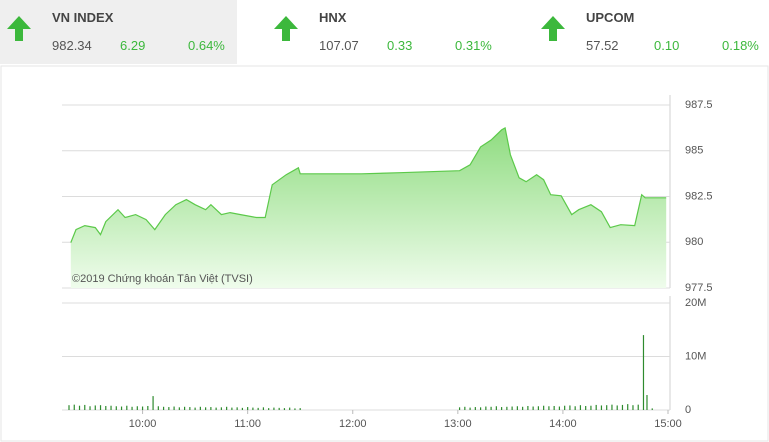 Image resolution: width=769 pixels, height=442 pixels. I want to click on x-tick-label: 13:00, so click(458, 424).